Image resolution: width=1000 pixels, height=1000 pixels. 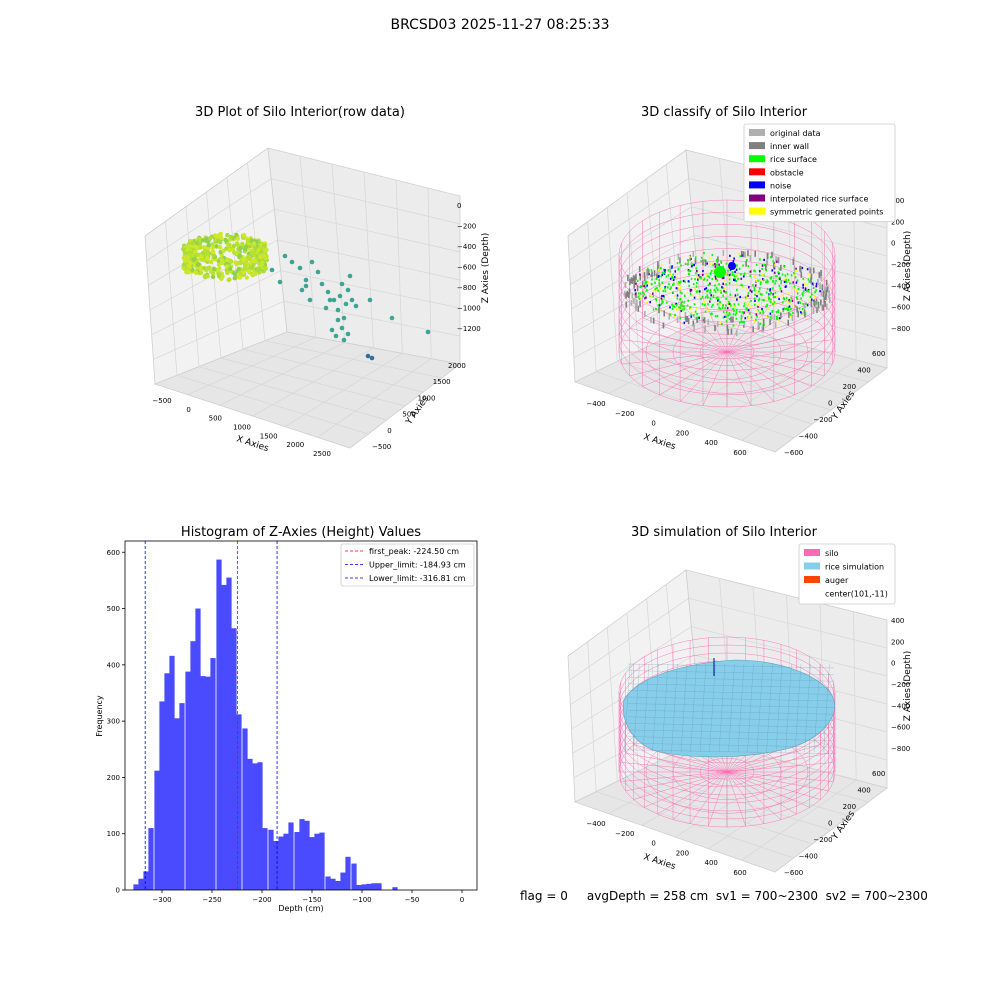 I want to click on classify-points, so click(x=727, y=293).